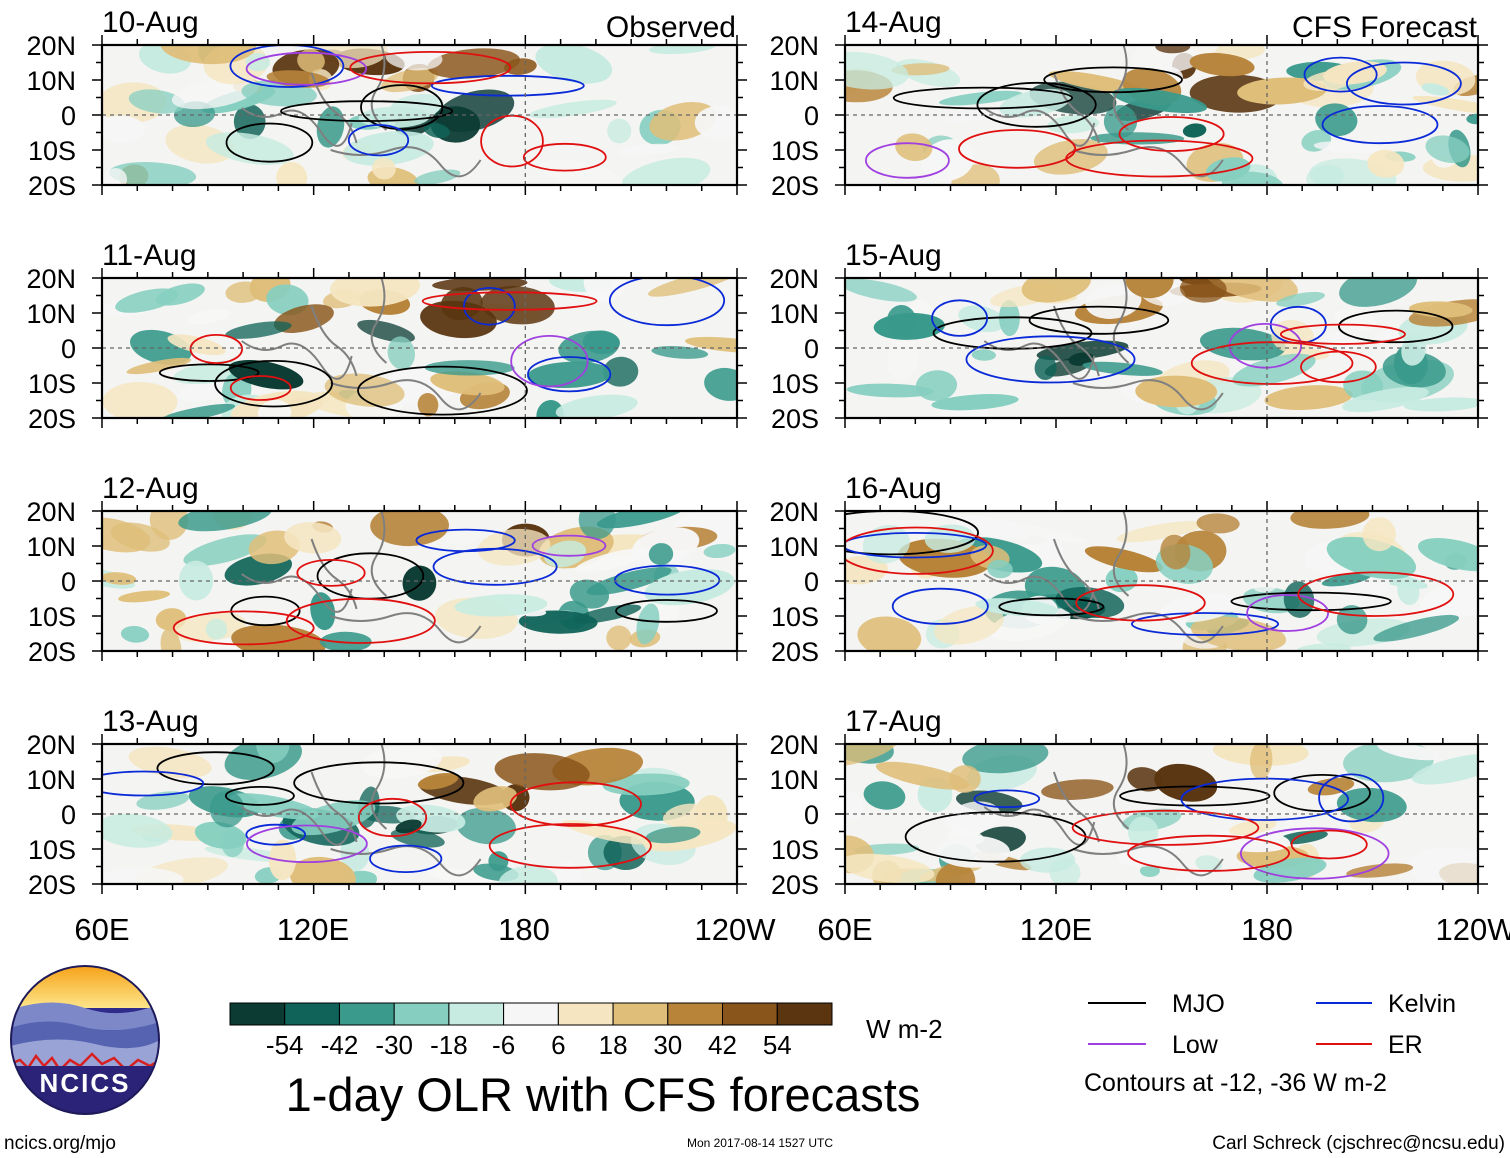 Image resolution: width=1510 pixels, height=1158 pixels. I want to click on panel-16-Aug: 20N 10N 0 10S 20S 16-Aug, so click(1128, 569).